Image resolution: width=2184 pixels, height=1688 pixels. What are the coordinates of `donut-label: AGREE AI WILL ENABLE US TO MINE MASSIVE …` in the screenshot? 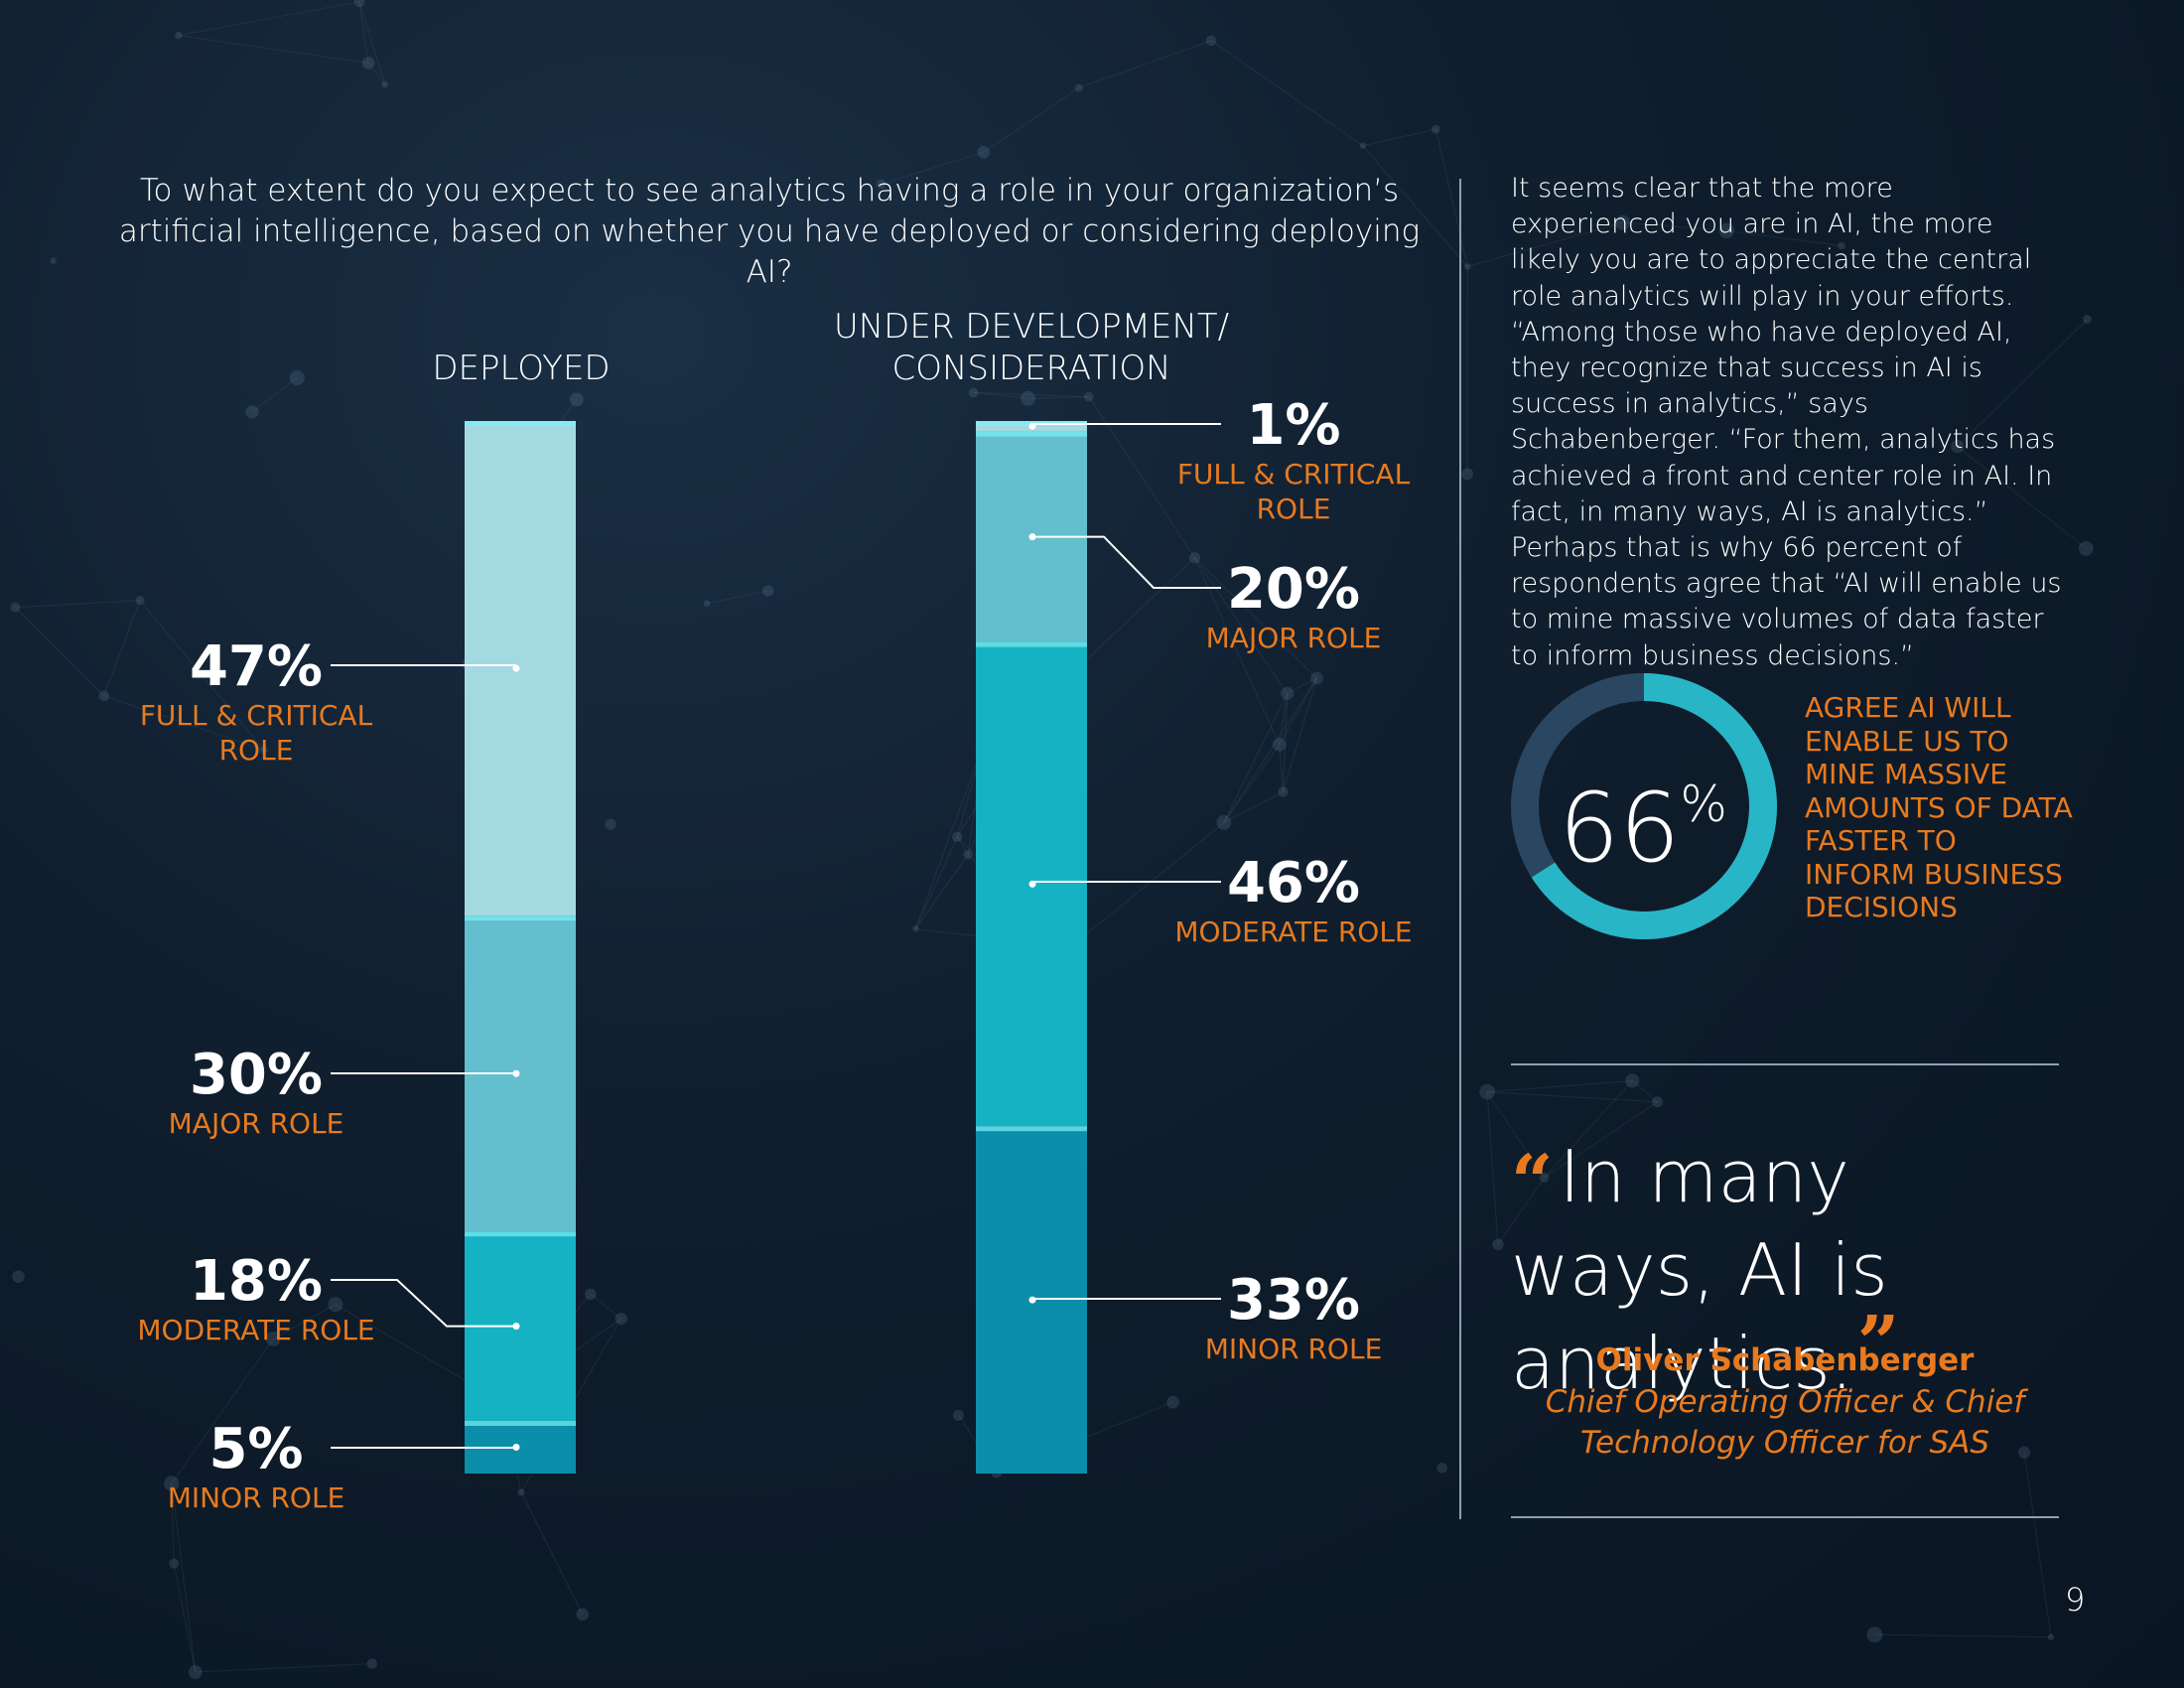 It's located at (1939, 807).